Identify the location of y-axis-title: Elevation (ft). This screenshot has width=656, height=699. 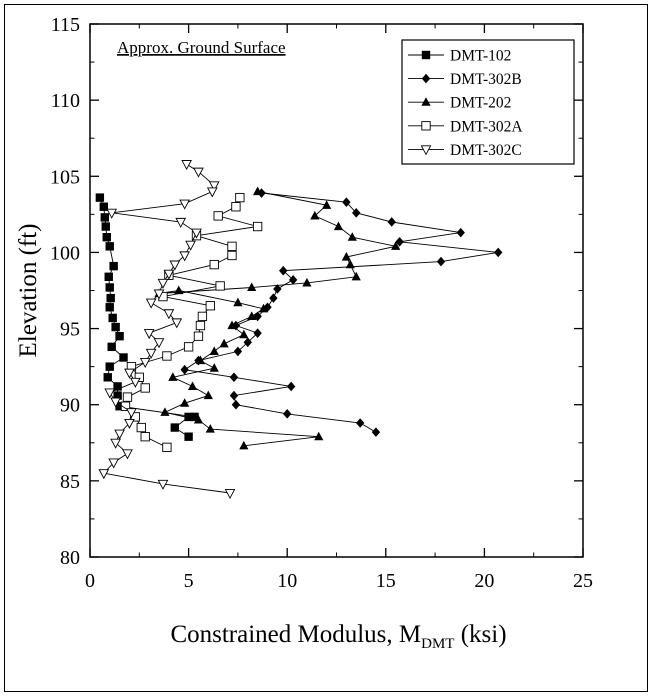
(28, 291).